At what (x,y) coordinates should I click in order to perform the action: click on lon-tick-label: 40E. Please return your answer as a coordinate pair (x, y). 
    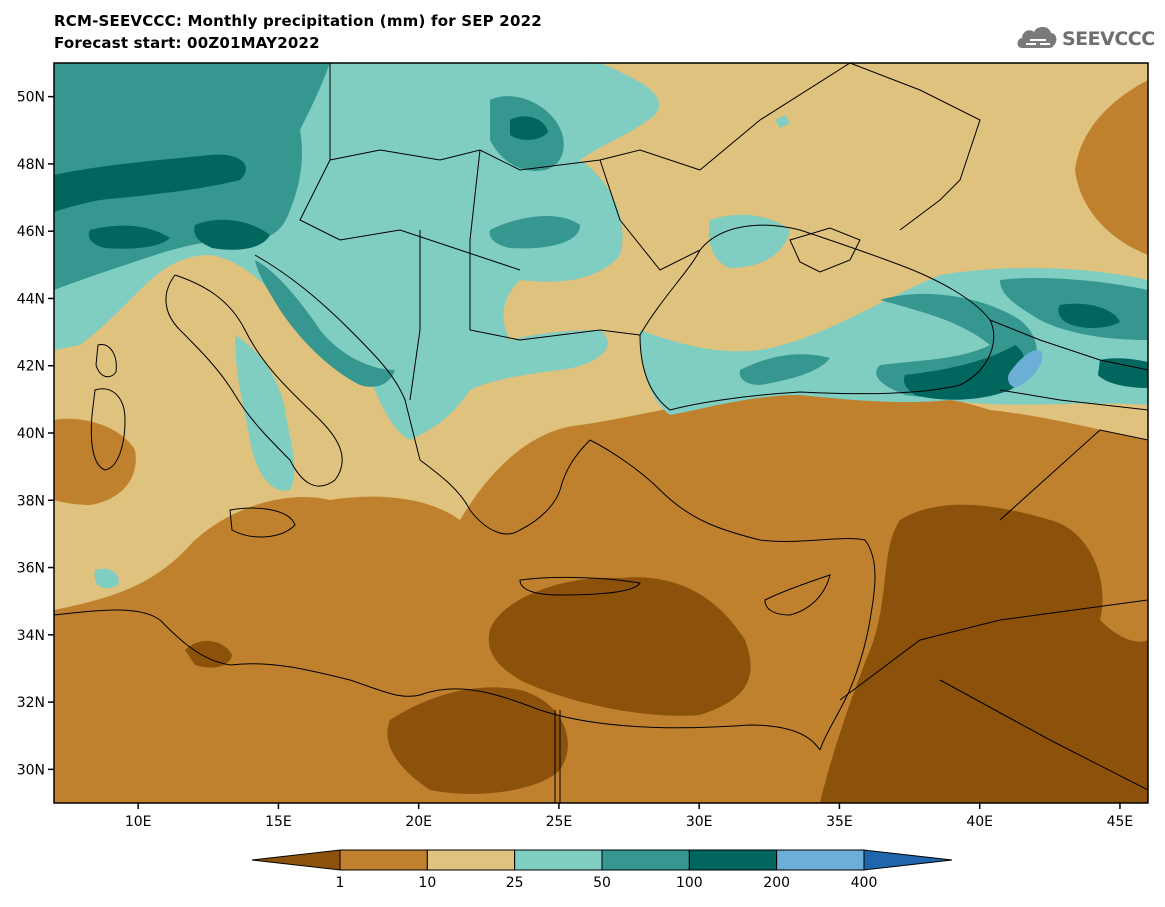
    Looking at the image, I should click on (979, 822).